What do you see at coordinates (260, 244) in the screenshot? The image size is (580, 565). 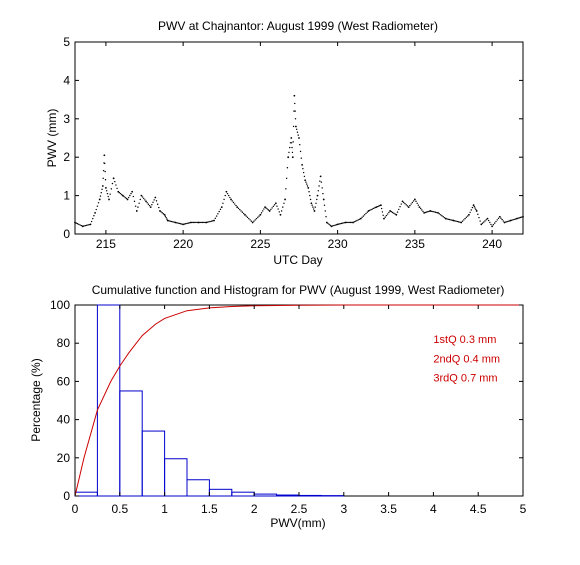 I see `chart1-xtick-label: 225` at bounding box center [260, 244].